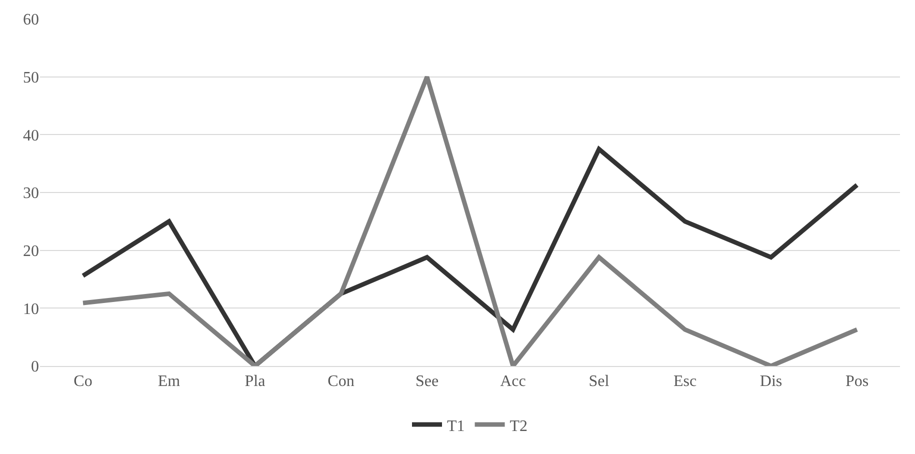 This screenshot has height=454, width=915. What do you see at coordinates (599, 381) in the screenshot?
I see `x-tick-label: Sel` at bounding box center [599, 381].